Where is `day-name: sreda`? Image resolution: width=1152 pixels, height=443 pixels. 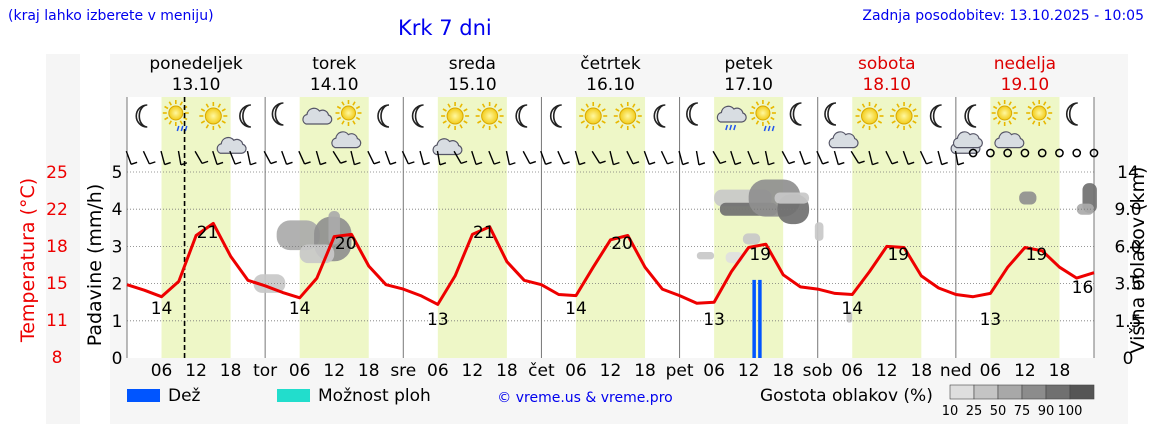 day-name: sreda is located at coordinates (472, 64).